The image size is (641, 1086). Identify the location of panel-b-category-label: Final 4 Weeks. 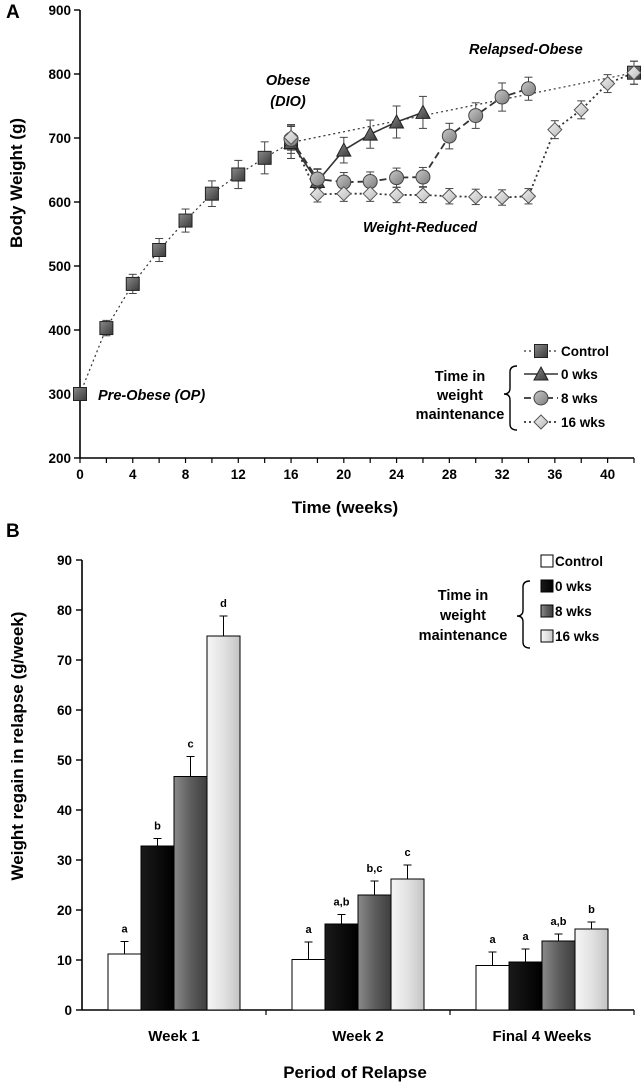
(542, 1036).